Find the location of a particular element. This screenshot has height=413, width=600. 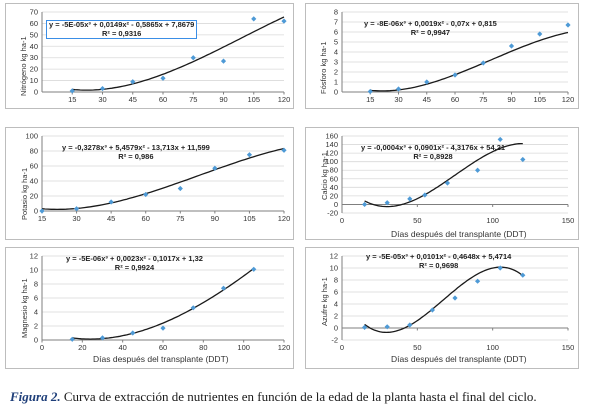

chart-svg-potasio: 0 20 40 60 80 100 15 30 45 60 75 90 105 120 is located at coordinates (157, 178).